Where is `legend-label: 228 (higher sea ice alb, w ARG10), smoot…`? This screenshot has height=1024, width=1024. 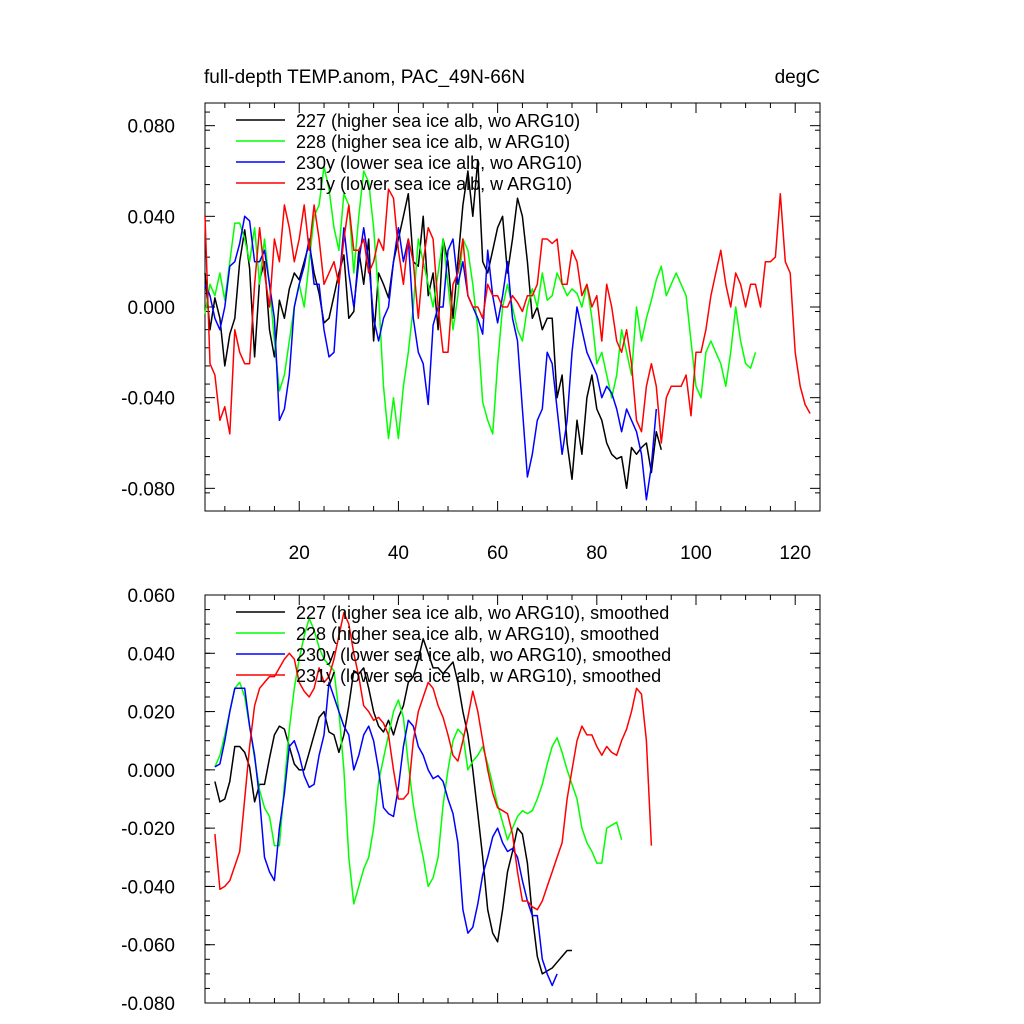 legend-label: 228 (higher sea ice alb, w ARG10), smoot… is located at coordinates (477, 634).